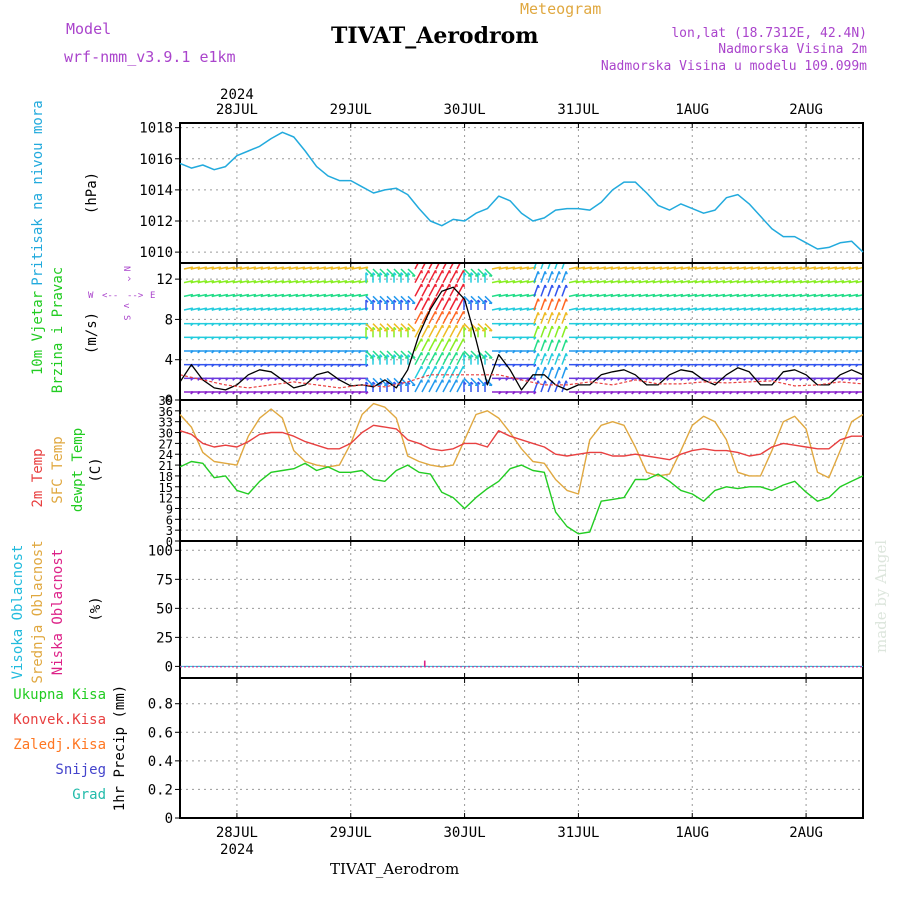 This screenshot has width=900, height=905. What do you see at coordinates (425, 664) in the screenshot?
I see `low-cloud-bar` at bounding box center [425, 664].